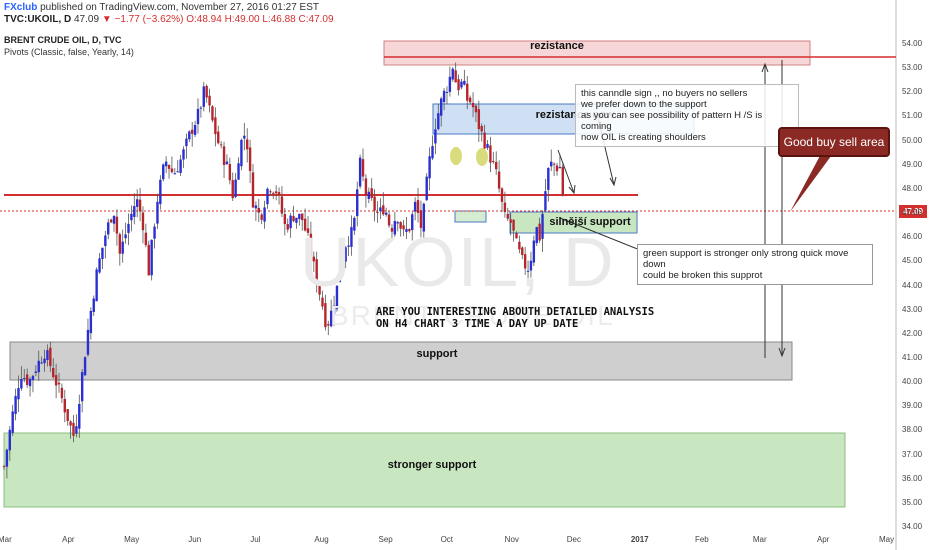 The width and height of the screenshot is (932, 550). What do you see at coordinates (458, 262) in the screenshot?
I see `watermark-symbol: UKOIL, D` at bounding box center [458, 262].